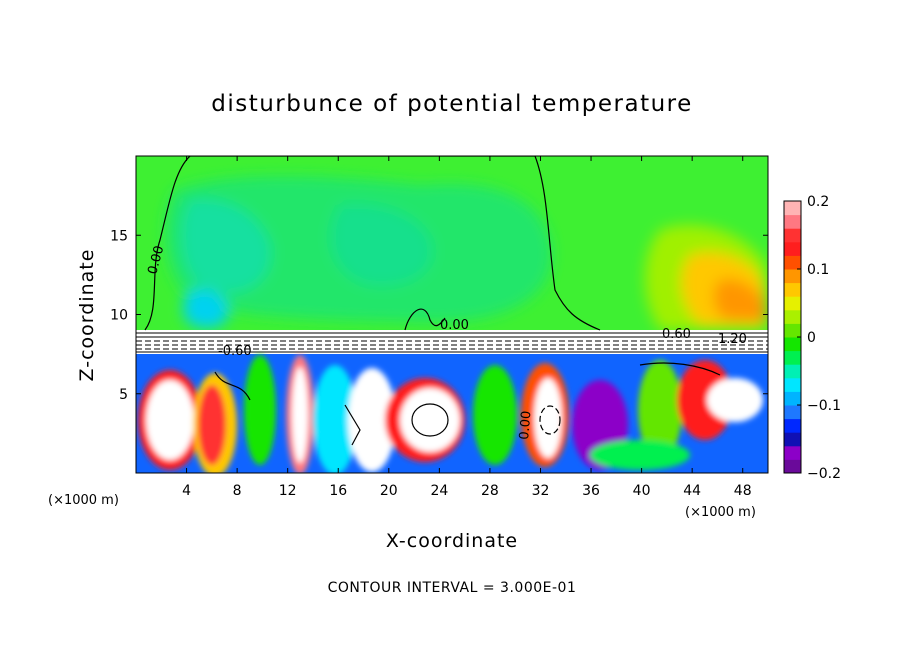 This screenshot has width=904, height=654. I want to click on contour-label: -0.60, so click(235, 351).